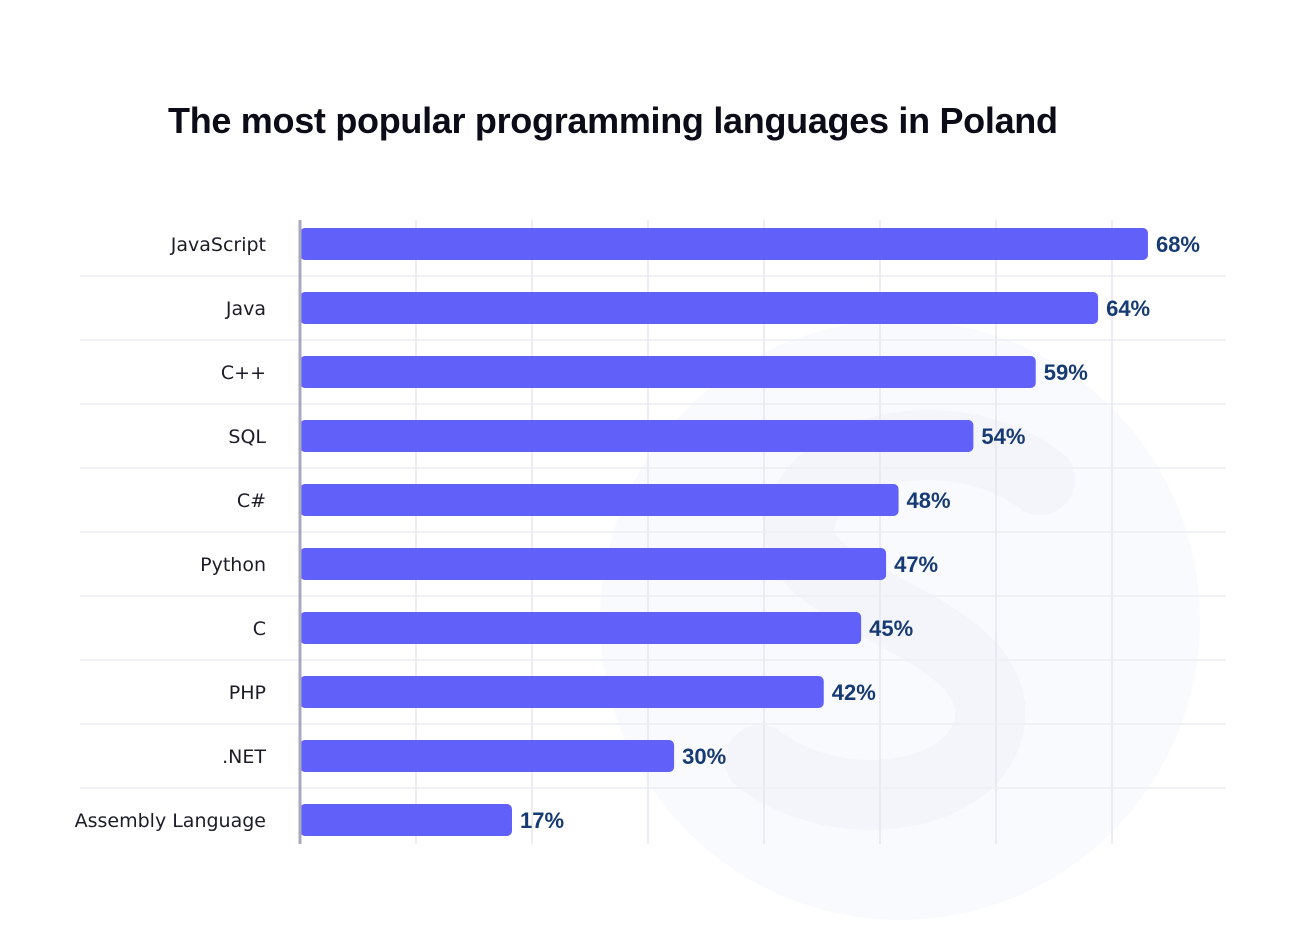  What do you see at coordinates (259, 629) in the screenshot?
I see `category-label: C` at bounding box center [259, 629].